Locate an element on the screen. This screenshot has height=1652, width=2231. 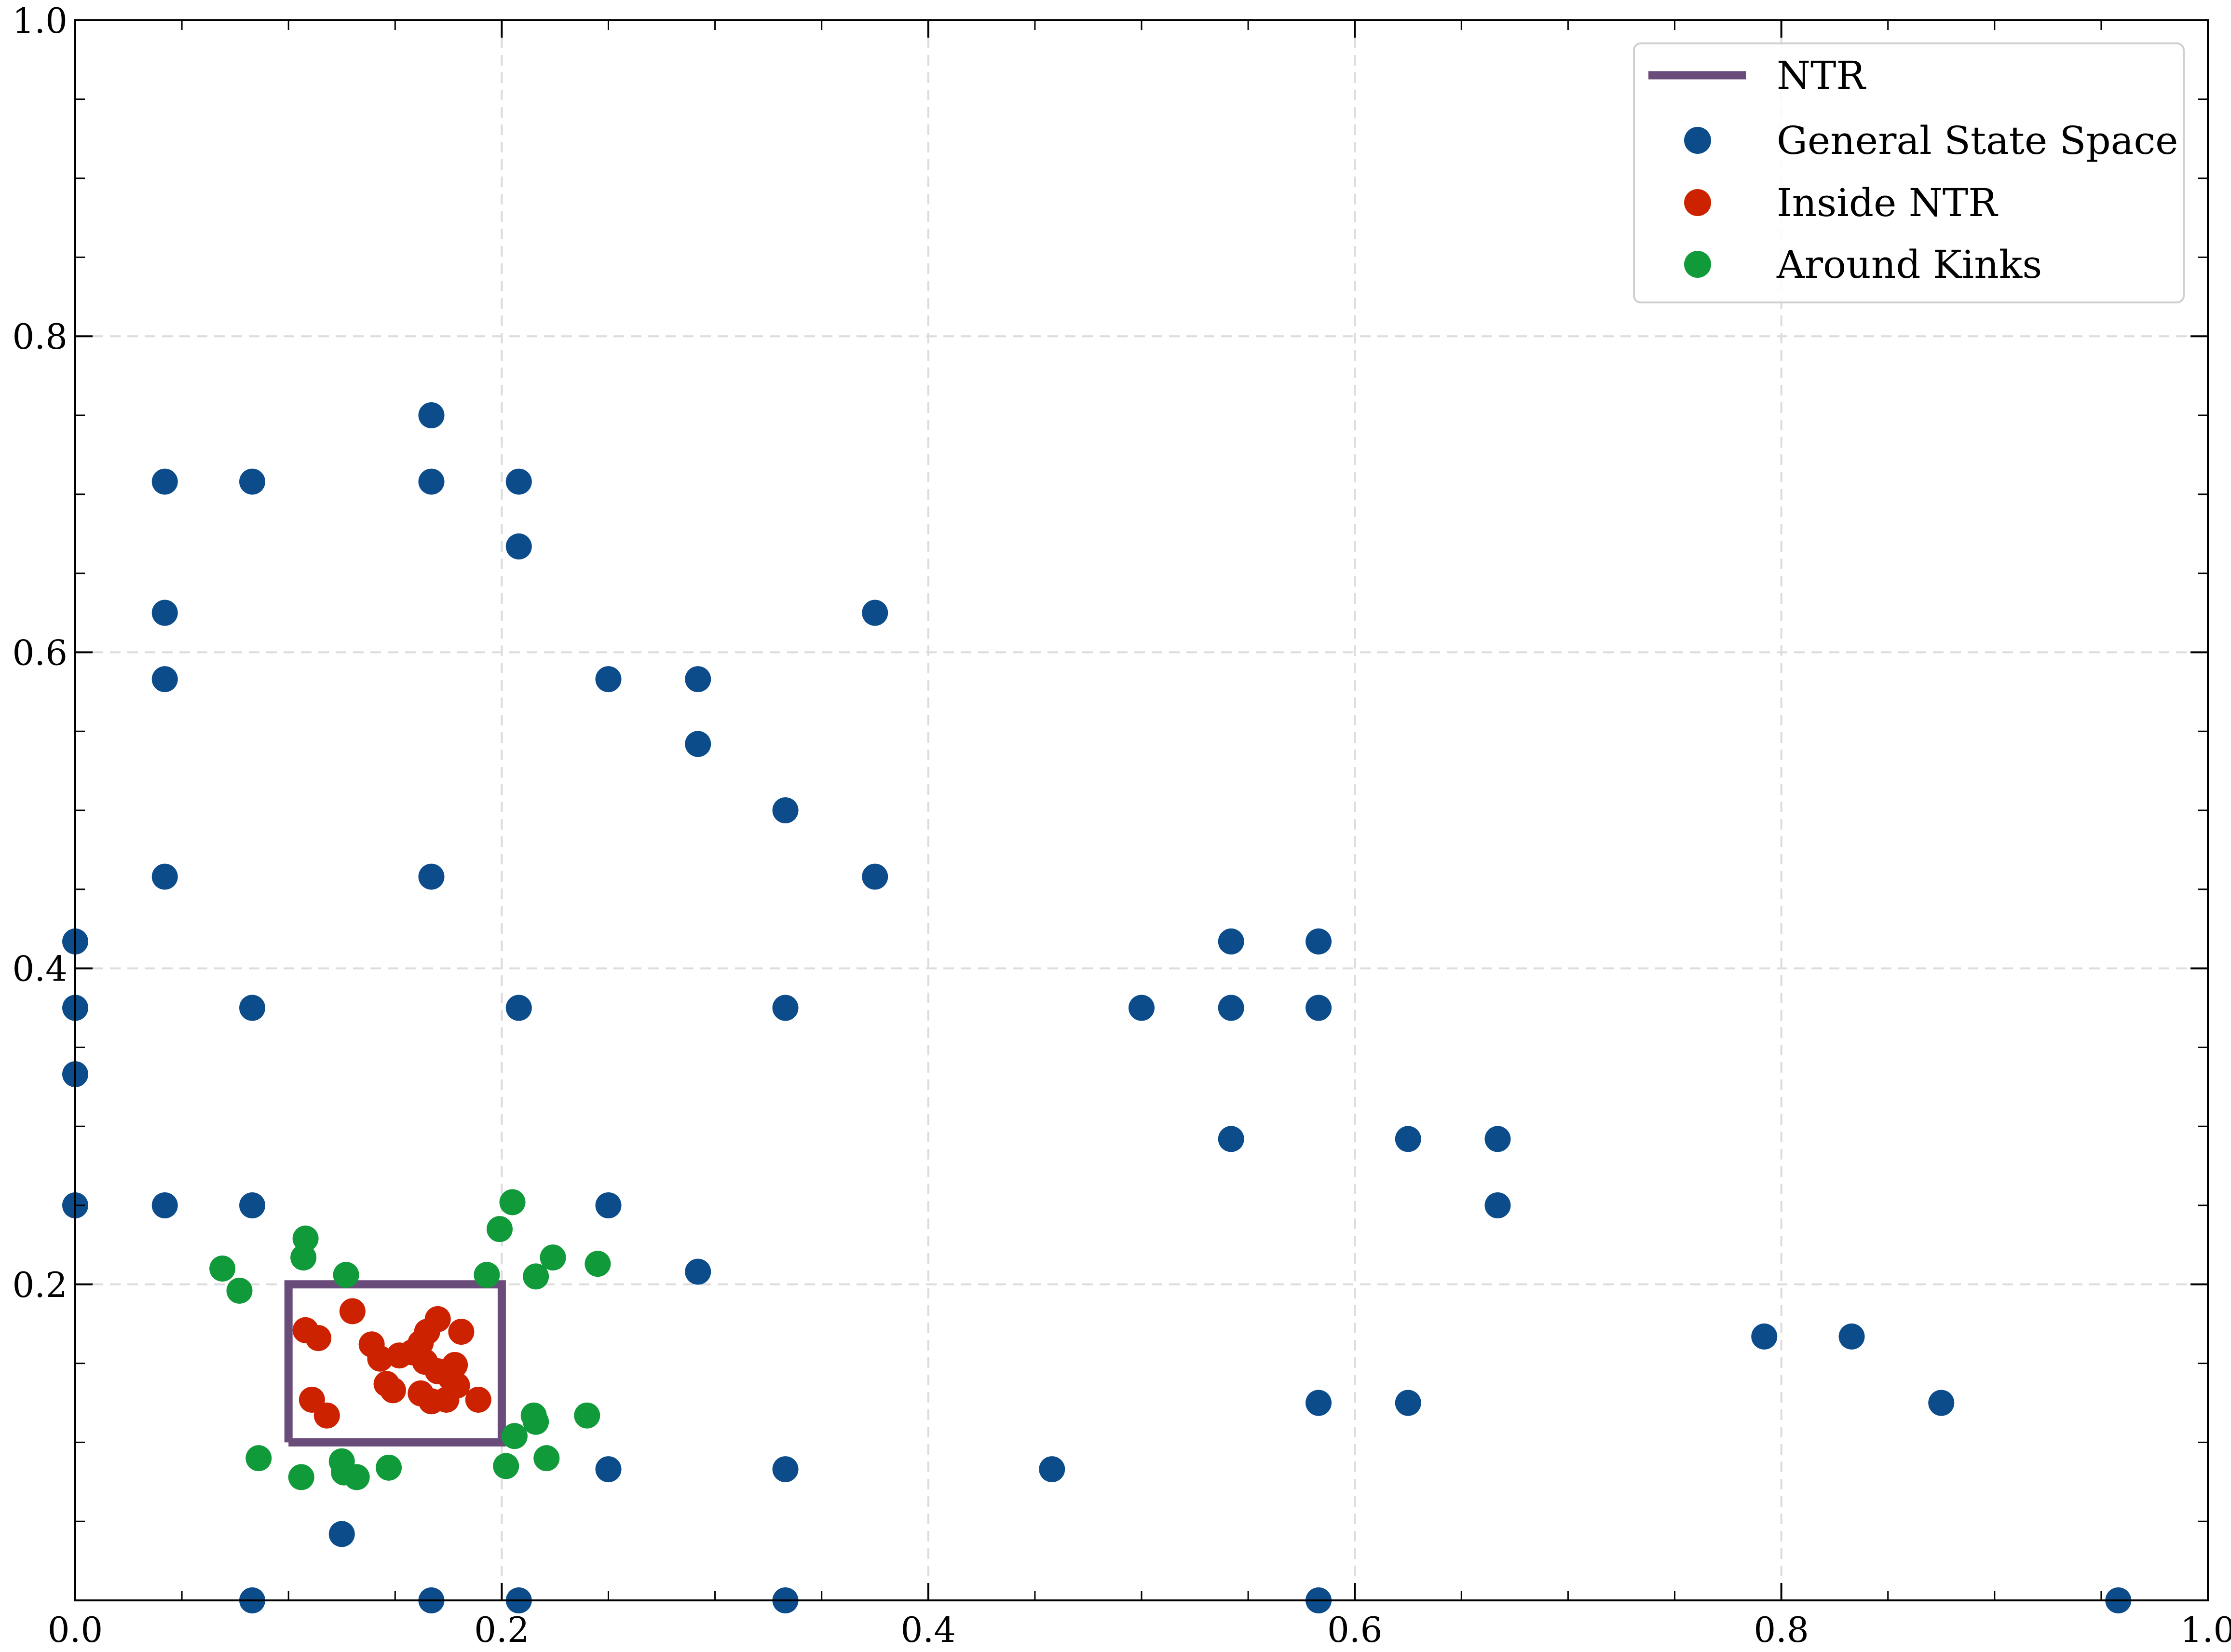
y-tick-label-0: 0.2 is located at coordinates (40, 1285).